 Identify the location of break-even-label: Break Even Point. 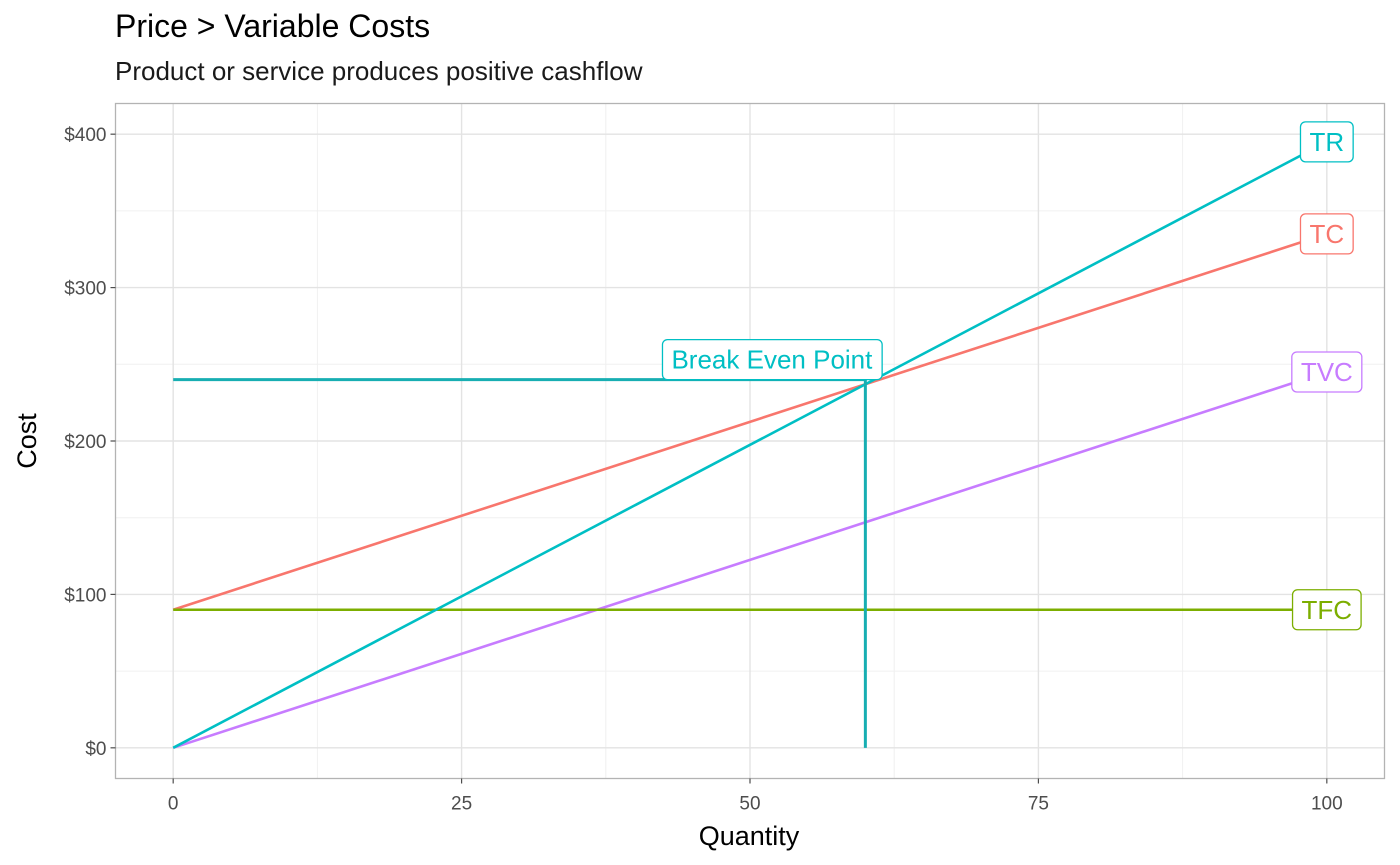
(772, 359).